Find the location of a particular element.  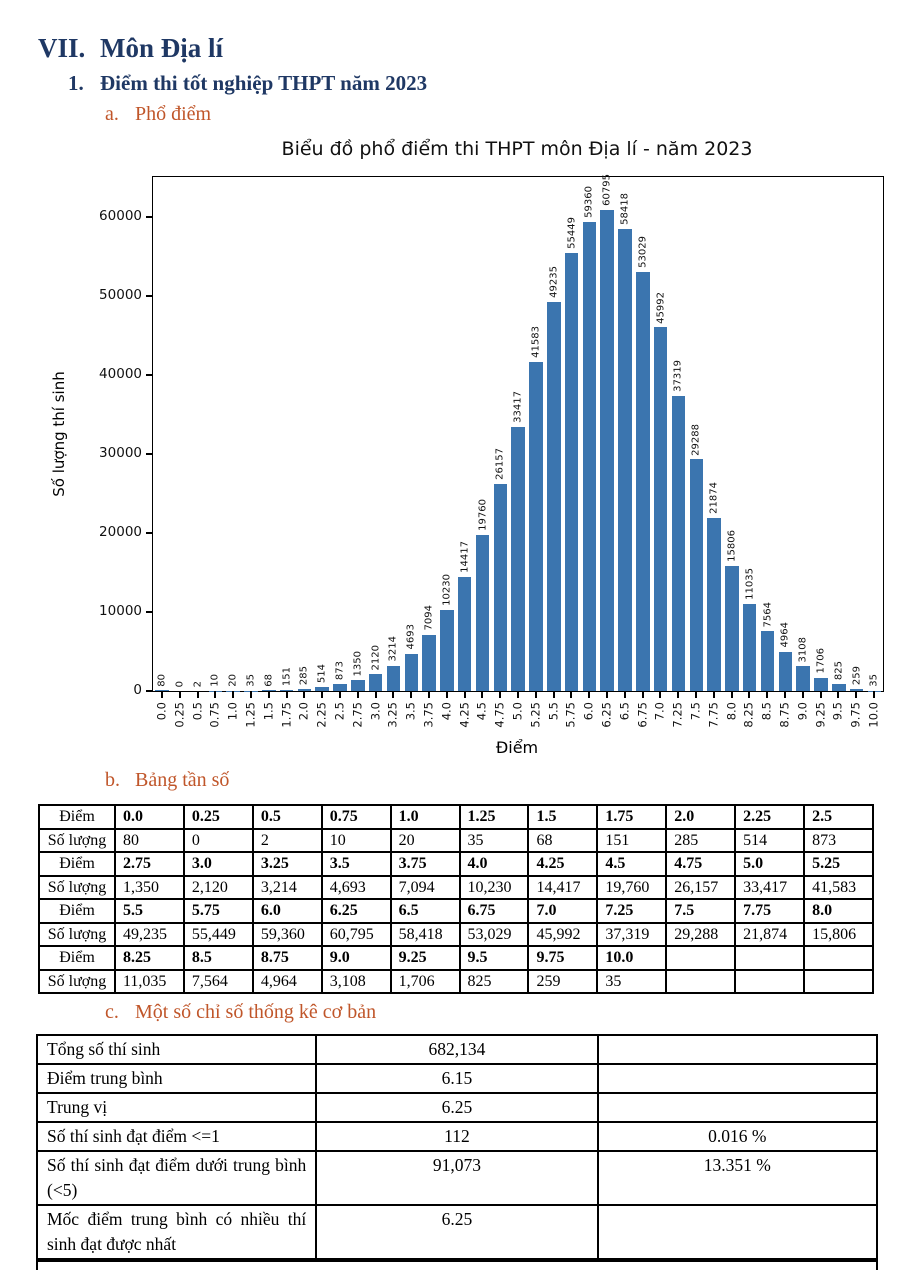

bar-value-label: 21874 is located at coordinates (714, 498).